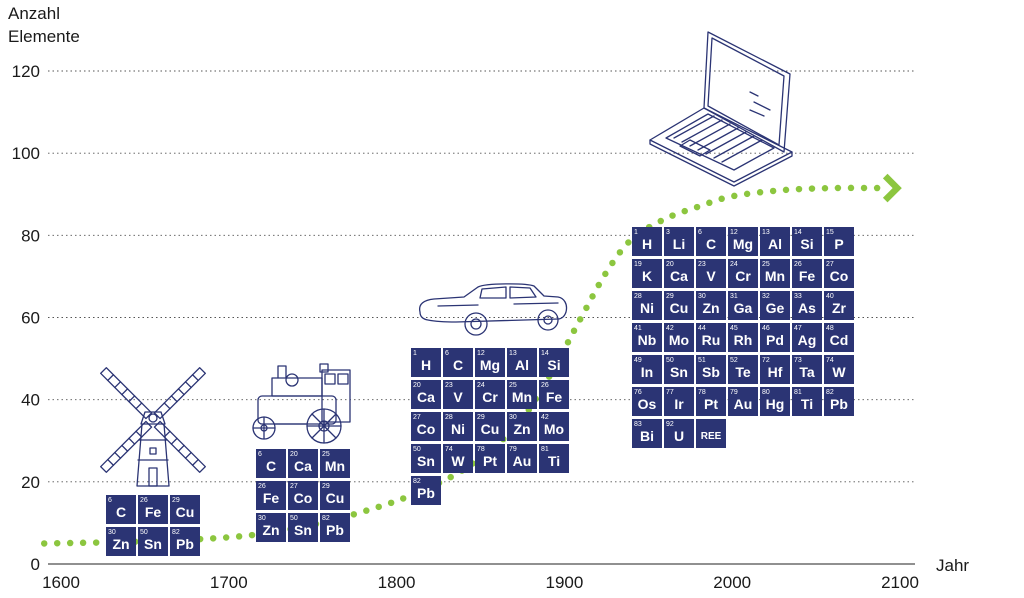 Image resolution: width=1024 pixels, height=598 pixels. I want to click on element-symbol: Mg, so click(490, 365).